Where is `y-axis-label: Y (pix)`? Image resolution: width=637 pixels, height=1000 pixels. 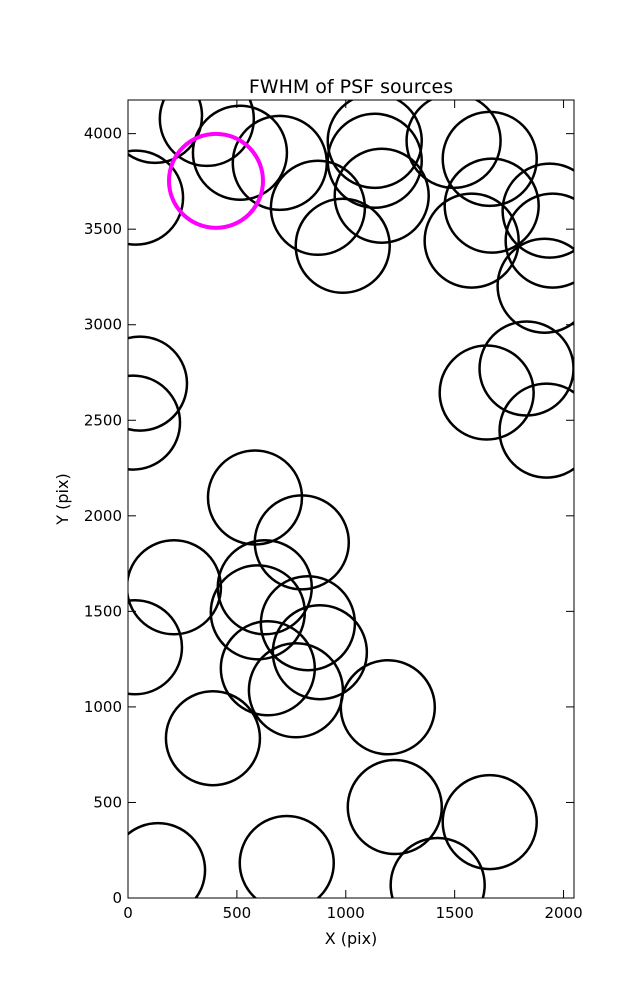
y-axis-label: Y (pix) is located at coordinates (62, 499).